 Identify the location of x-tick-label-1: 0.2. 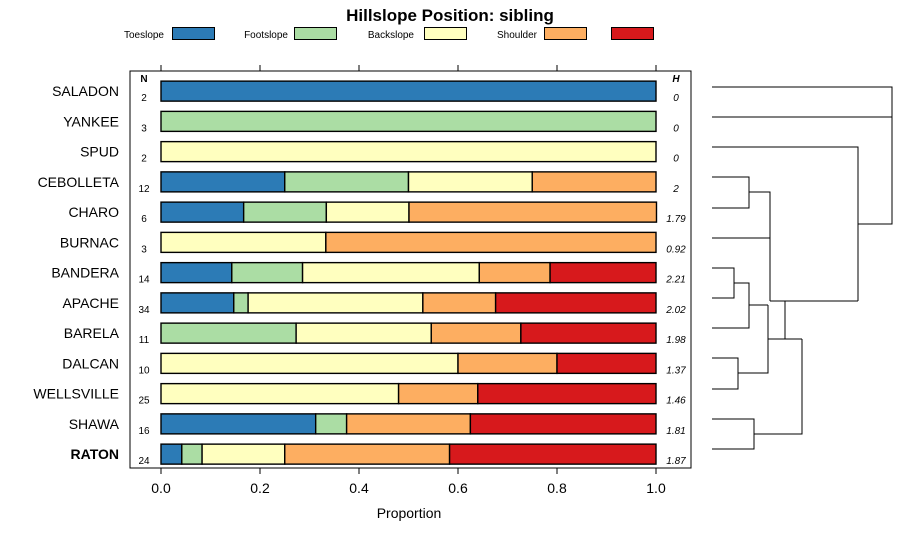
(260, 488).